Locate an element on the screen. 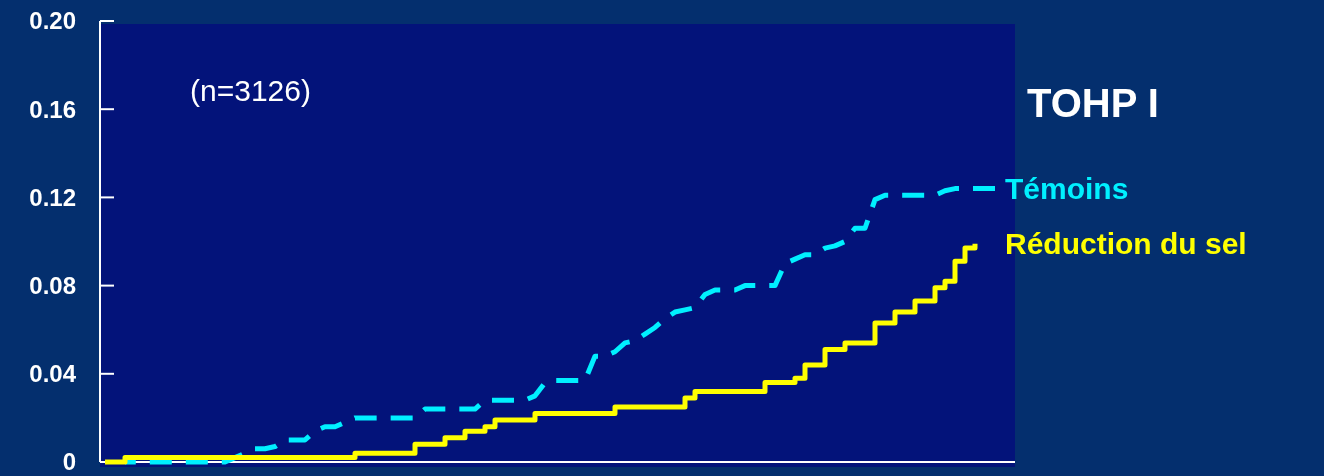 The image size is (1324, 476). text: TOHP I is located at coordinates (1093, 103).